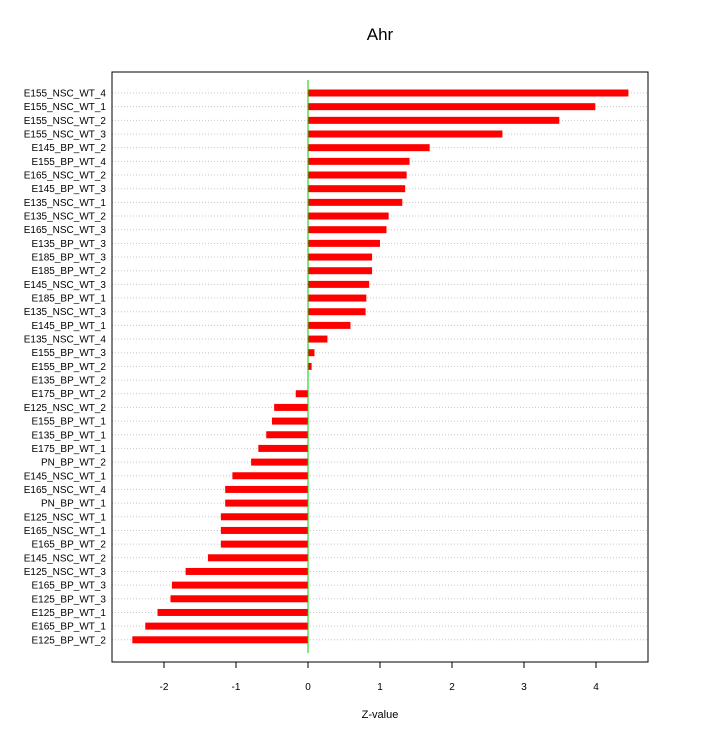 This screenshot has height=735, width=720. I want to click on category-label: E125_BP_WT_1, so click(69, 613).